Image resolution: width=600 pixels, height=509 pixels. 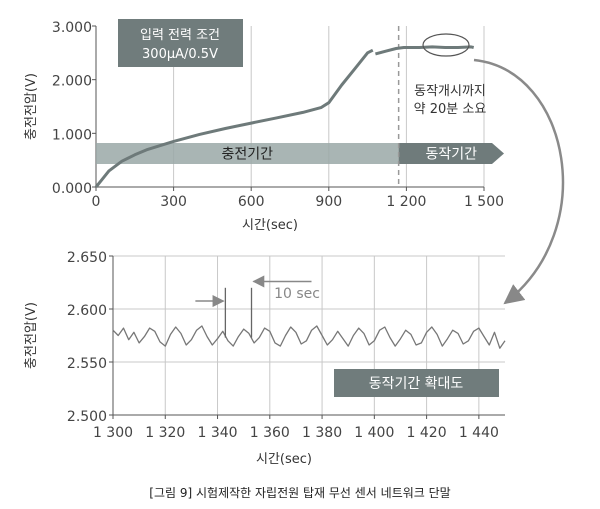 What do you see at coordinates (173, 202) in the screenshot?
I see `top-x-tick-label: 300` at bounding box center [173, 202].